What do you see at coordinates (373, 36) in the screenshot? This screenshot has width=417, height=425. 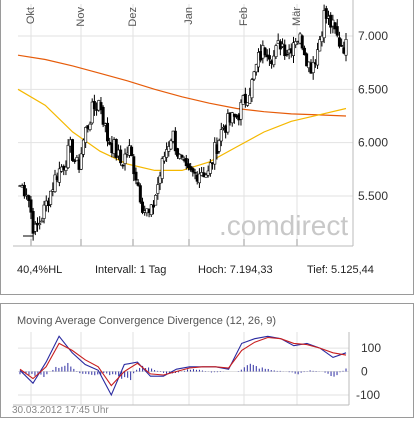 I see `y-tick-label: 7.000` at bounding box center [373, 36].